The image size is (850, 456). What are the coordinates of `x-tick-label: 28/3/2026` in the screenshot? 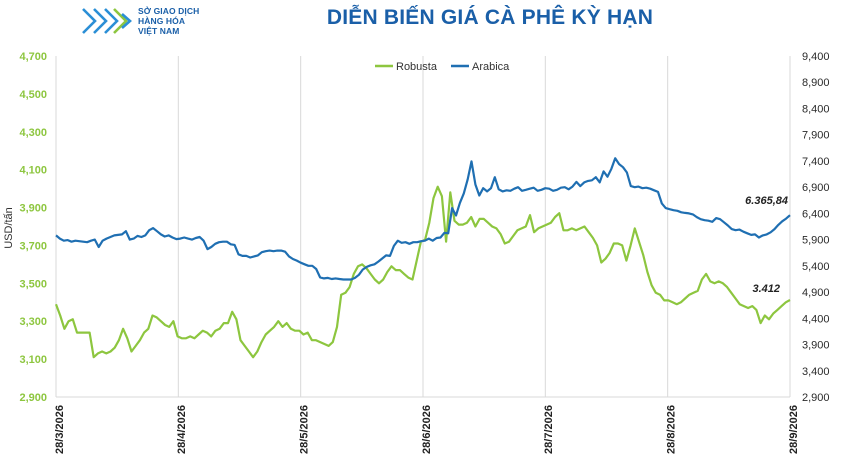 It's located at (60, 429).